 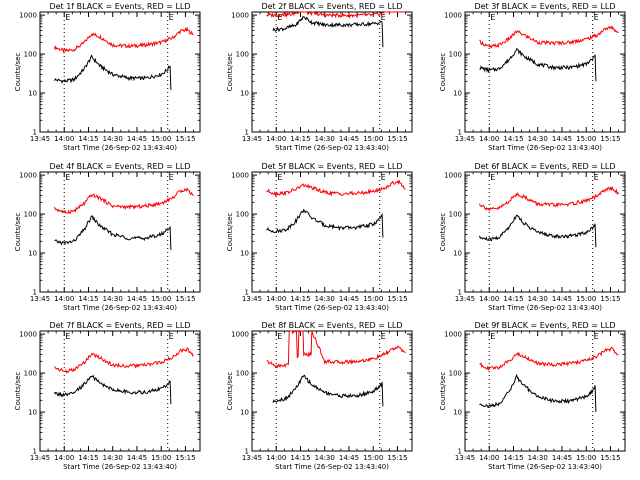 I want to click on chart-title: Det 4f BLACK = Events, RED = LLD, so click(x=119, y=166).